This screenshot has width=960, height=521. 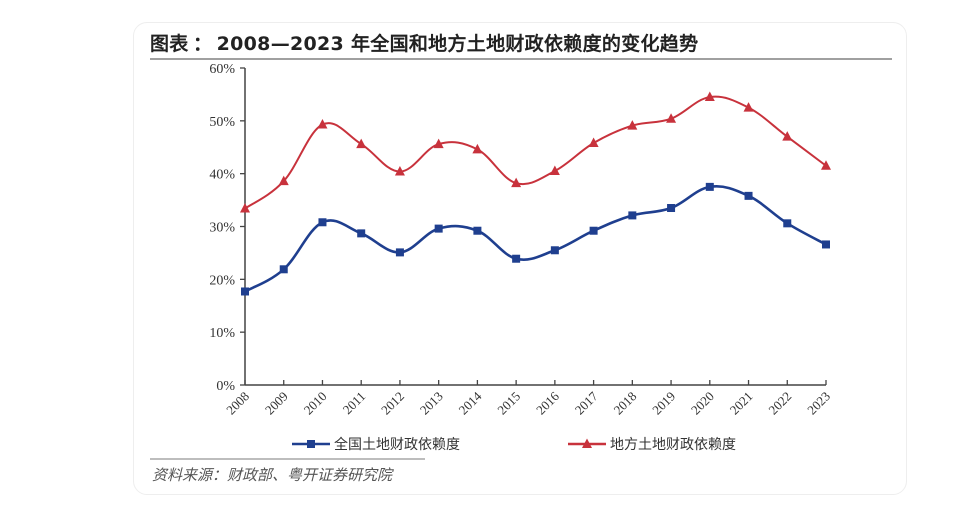 What do you see at coordinates (431, 403) in the screenshot?
I see `x-tick-label: 2013` at bounding box center [431, 403].